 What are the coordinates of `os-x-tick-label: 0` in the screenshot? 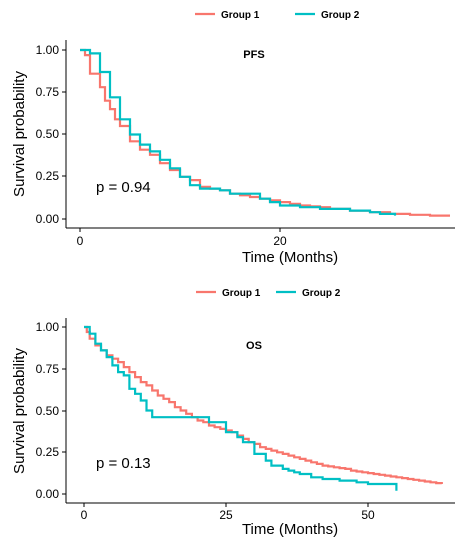 It's located at (84, 515).